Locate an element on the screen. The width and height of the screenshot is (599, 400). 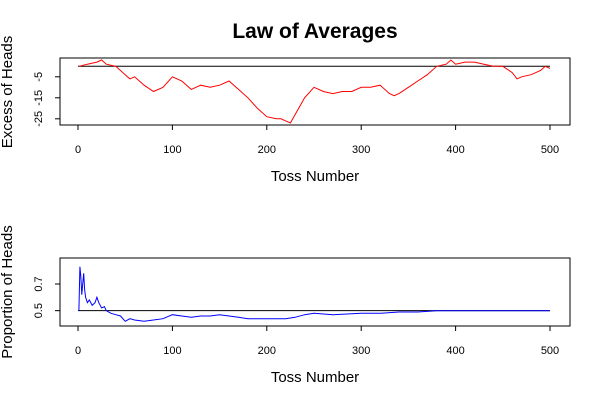
y-axis-title: Excess of Heads is located at coordinates (8, 92).